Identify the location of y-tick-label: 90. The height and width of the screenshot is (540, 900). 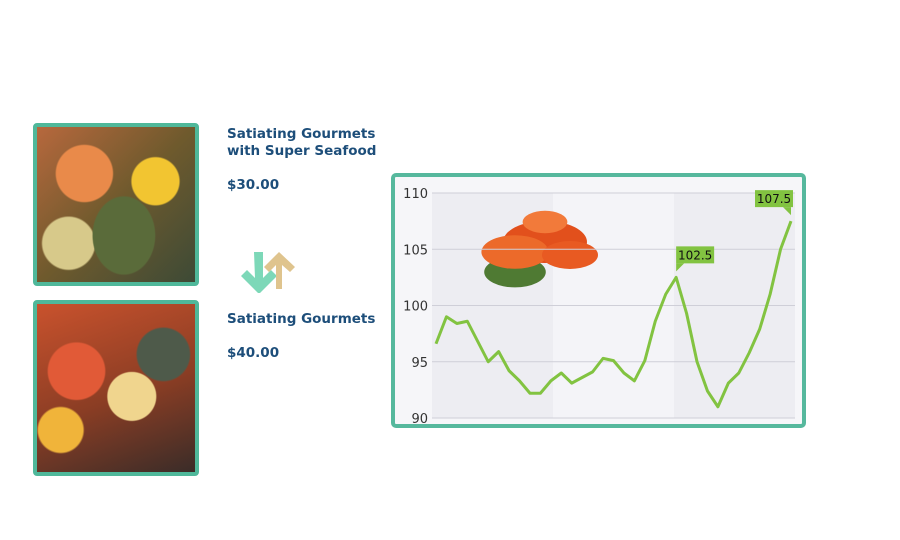
(419, 418).